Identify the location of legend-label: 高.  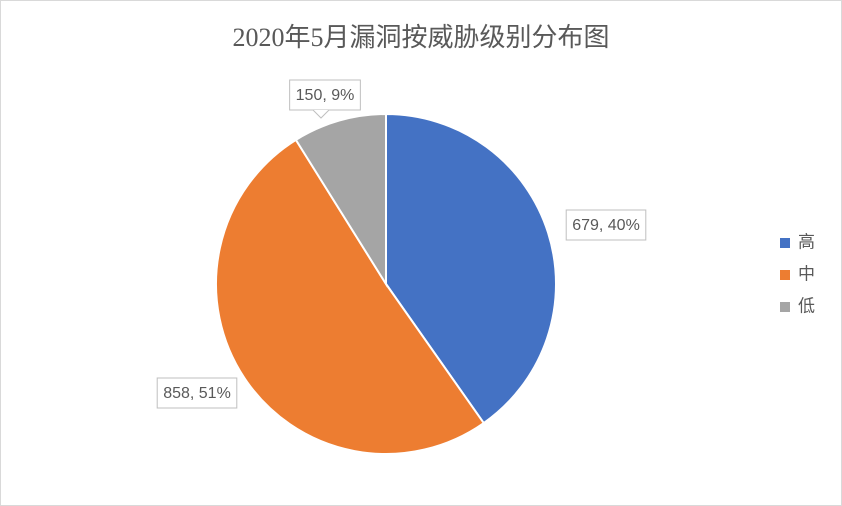
(806, 241).